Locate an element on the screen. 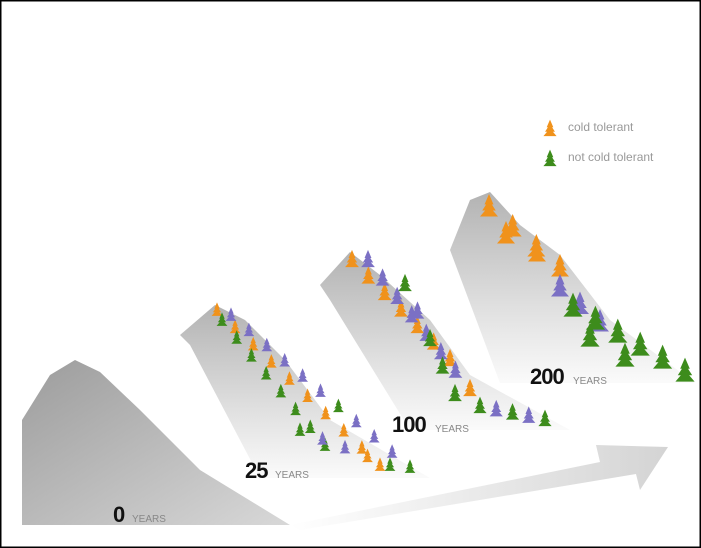  arrow is located at coordinates (479, 487).